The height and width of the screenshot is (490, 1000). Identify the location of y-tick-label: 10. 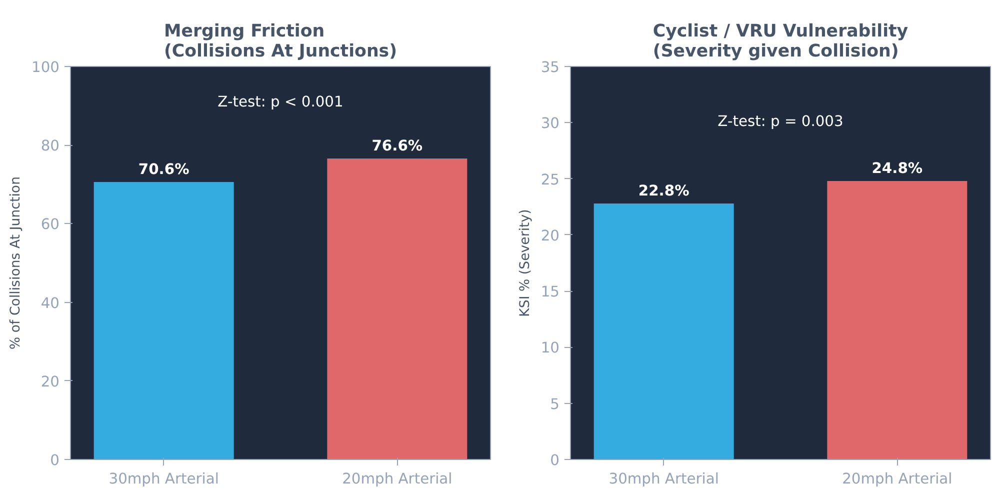
(550, 348).